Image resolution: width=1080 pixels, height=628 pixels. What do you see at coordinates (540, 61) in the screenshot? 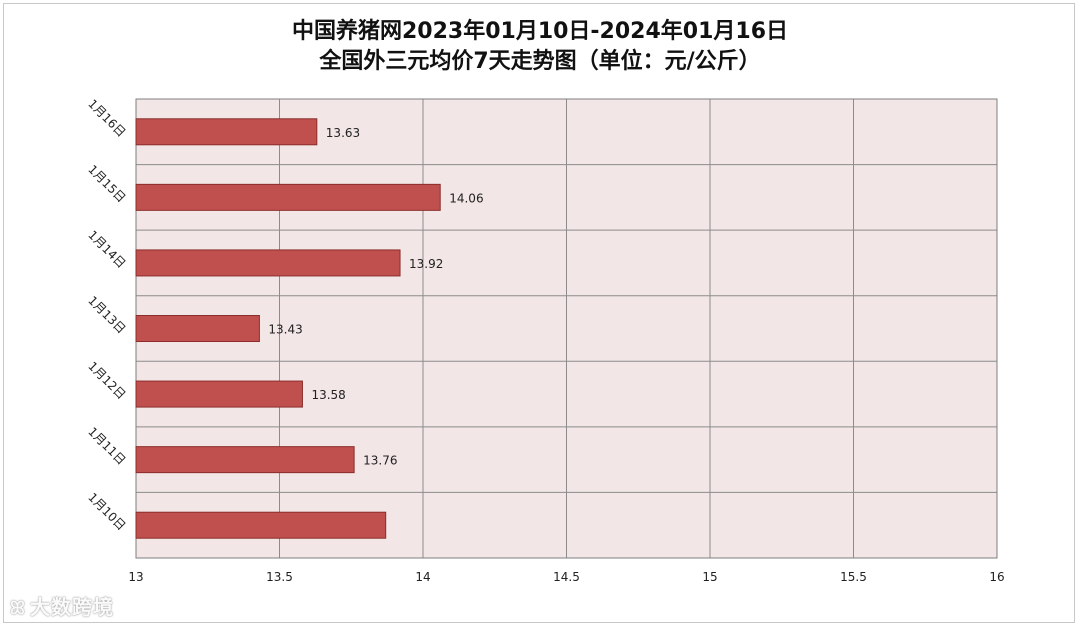
I see `chart-subtitle: 全国外三元均价7天走势图（单位：元/公斤）` at bounding box center [540, 61].